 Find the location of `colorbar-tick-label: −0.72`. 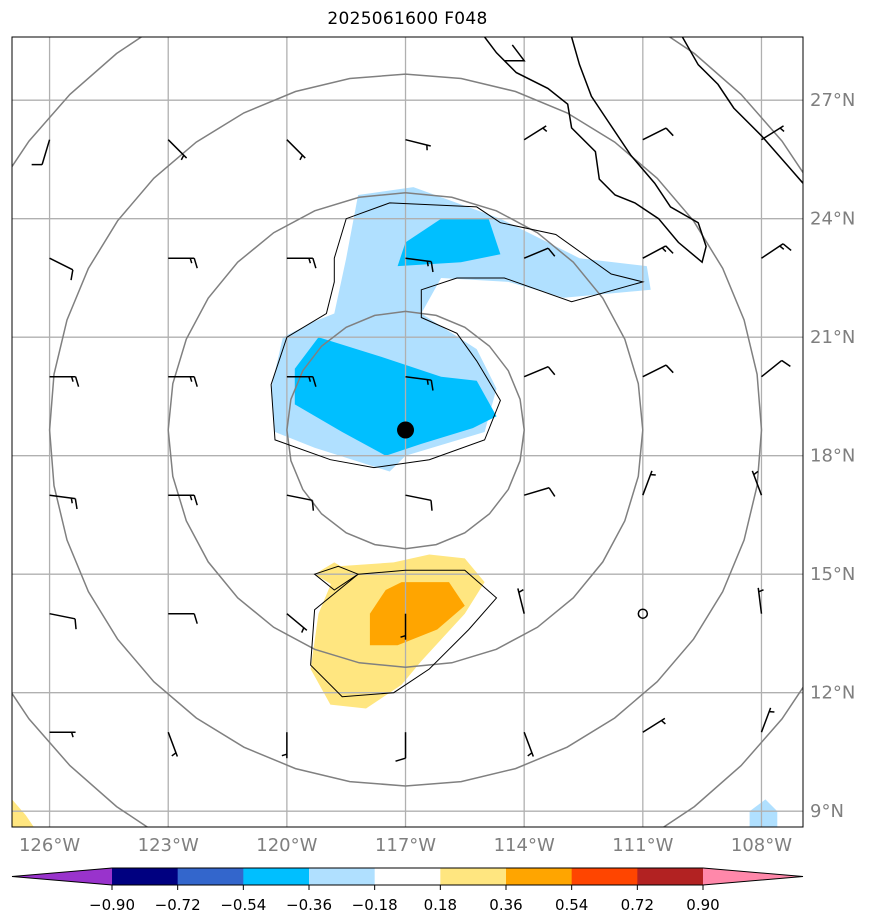

colorbar-tick-label: −0.72 is located at coordinates (178, 905).